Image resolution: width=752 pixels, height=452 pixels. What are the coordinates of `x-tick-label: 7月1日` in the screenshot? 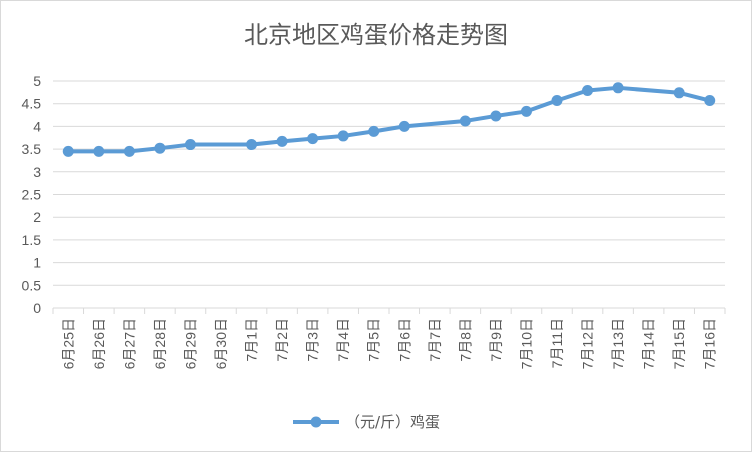 It's located at (252, 340).